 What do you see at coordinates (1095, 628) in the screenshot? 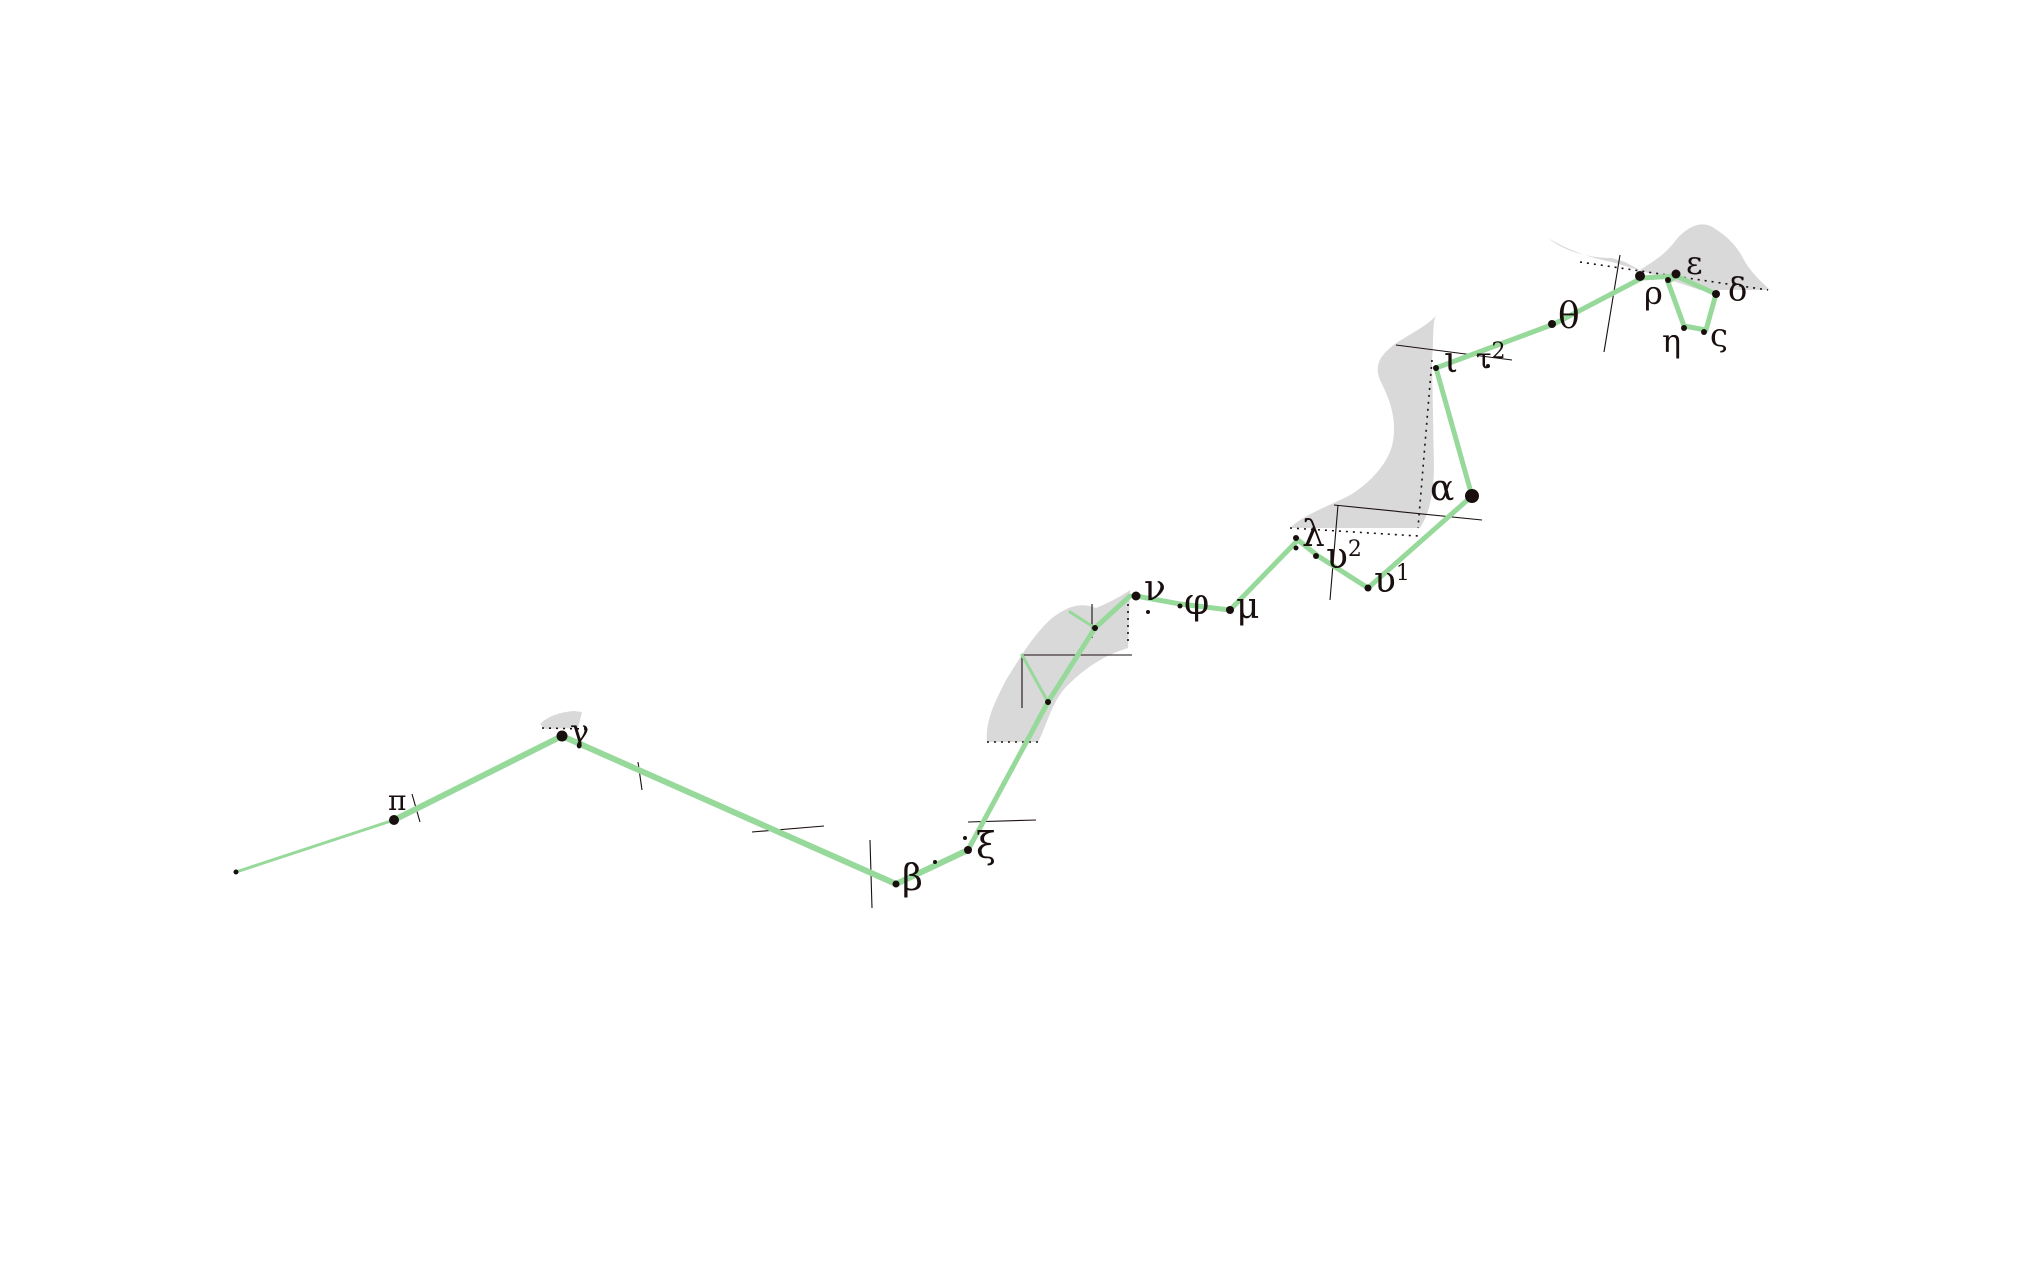
I see `star-middle-b` at bounding box center [1095, 628].